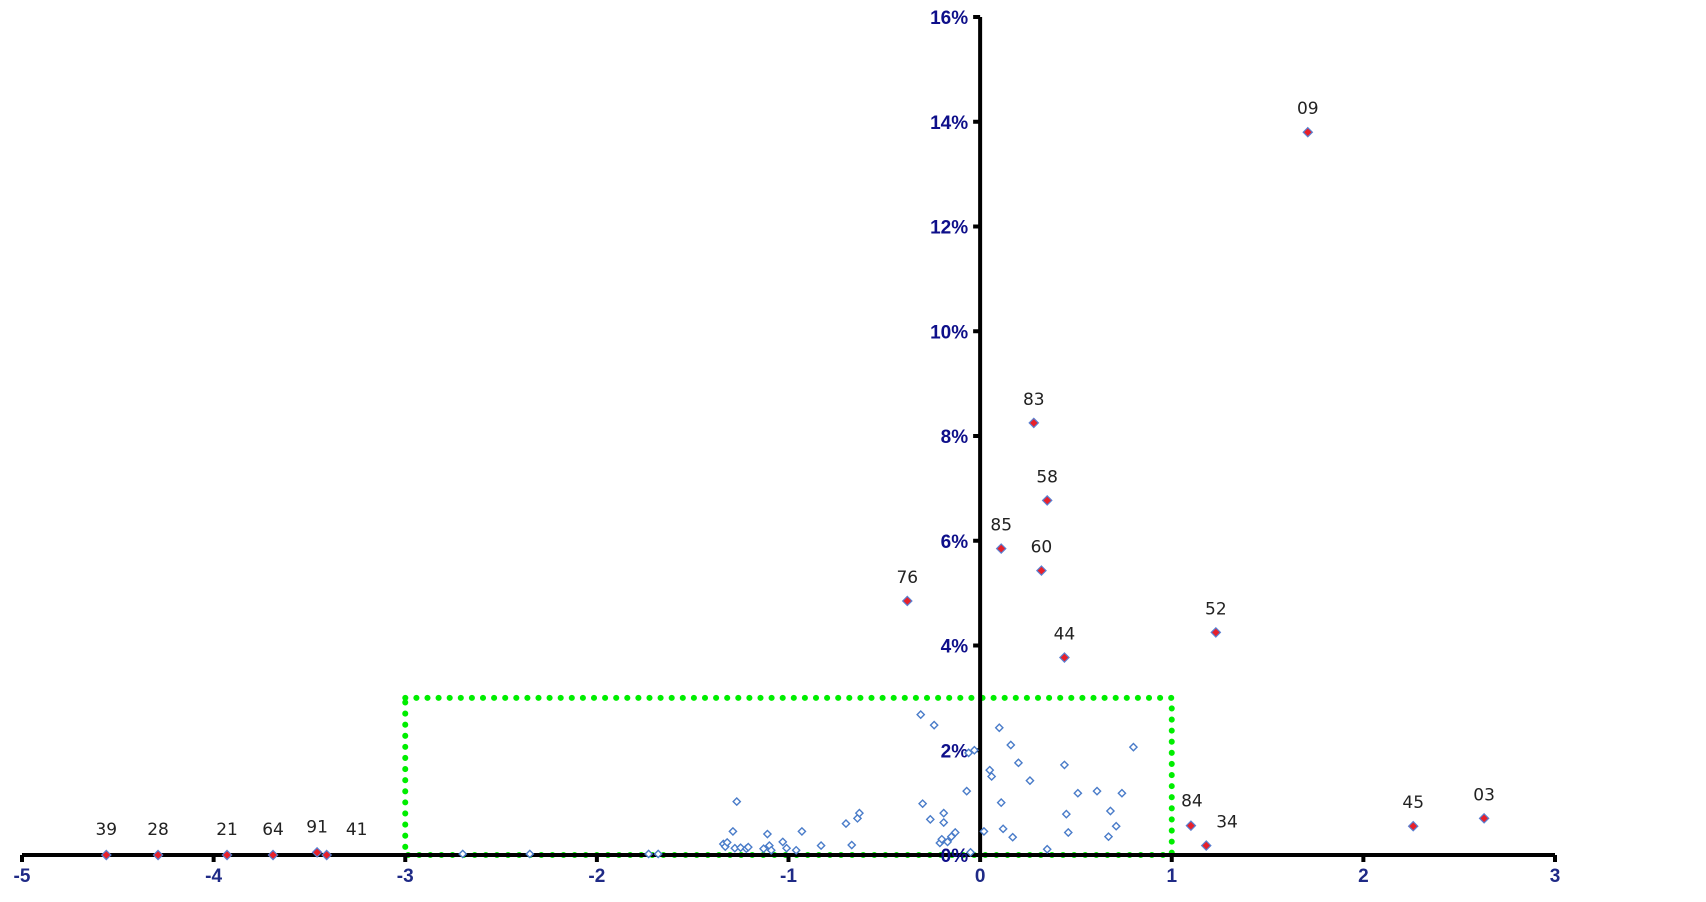 Image resolution: width=1706 pixels, height=902 pixels. Describe the element at coordinates (357, 830) in the screenshot. I see `point-label: 41` at that location.